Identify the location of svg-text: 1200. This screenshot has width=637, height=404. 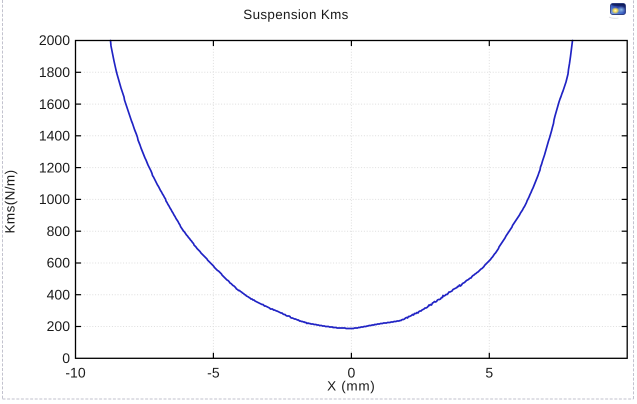
(54, 167).